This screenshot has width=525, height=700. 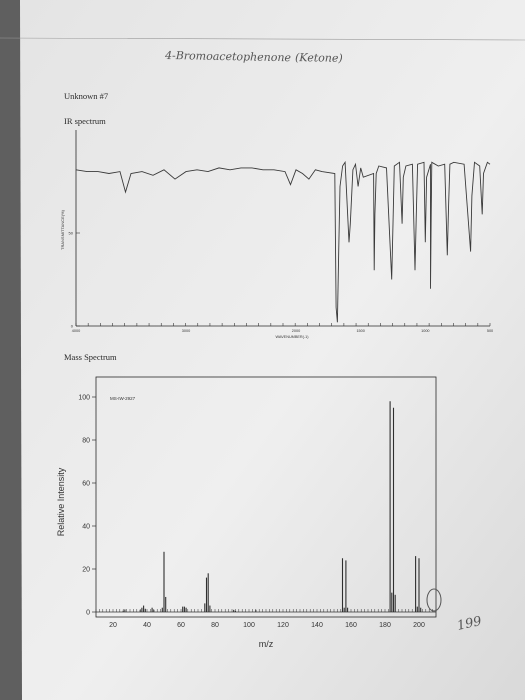 What do you see at coordinates (85, 121) in the screenshot?
I see `ir-heading: IR spectrum` at bounding box center [85, 121].